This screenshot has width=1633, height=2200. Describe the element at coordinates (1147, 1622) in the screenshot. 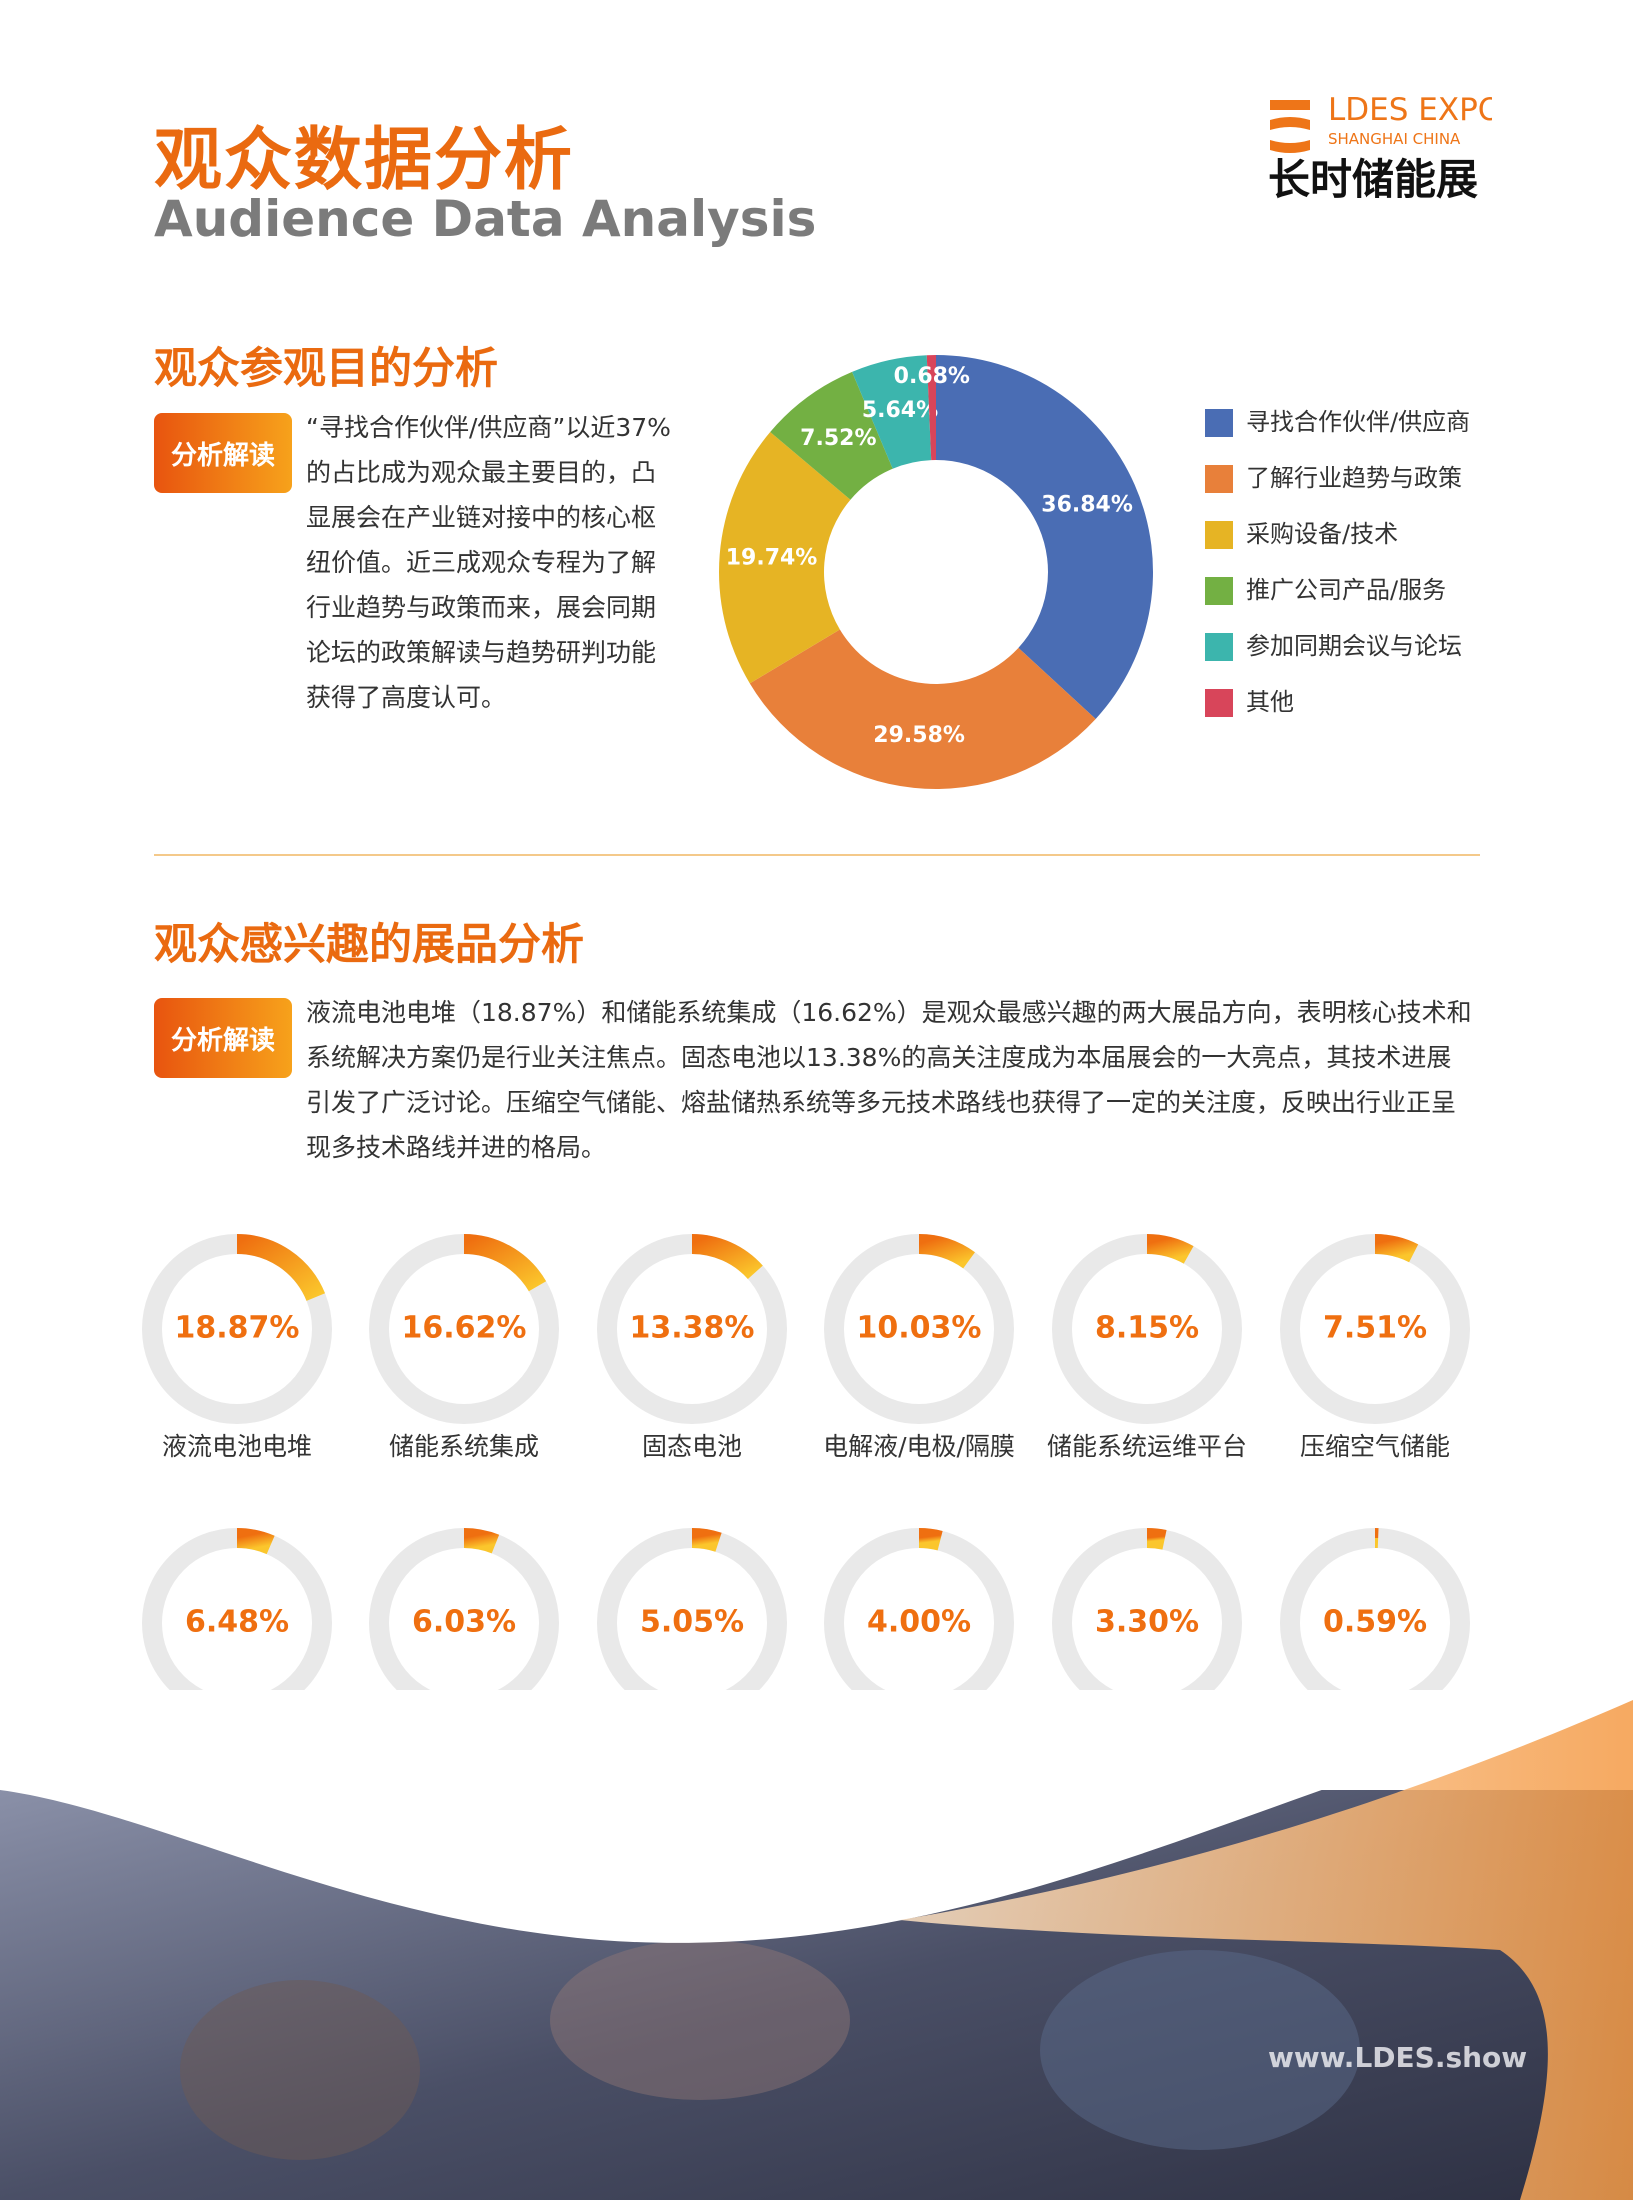

I see `gauge-value: 3.30%` at that location.